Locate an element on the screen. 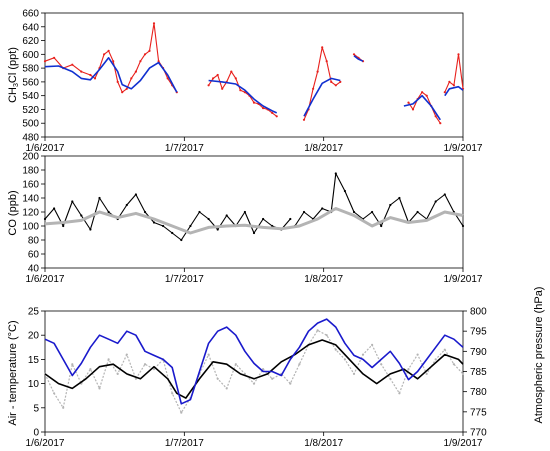 The image size is (550, 451). y-tick-label: 25 is located at coordinates (34, 312).